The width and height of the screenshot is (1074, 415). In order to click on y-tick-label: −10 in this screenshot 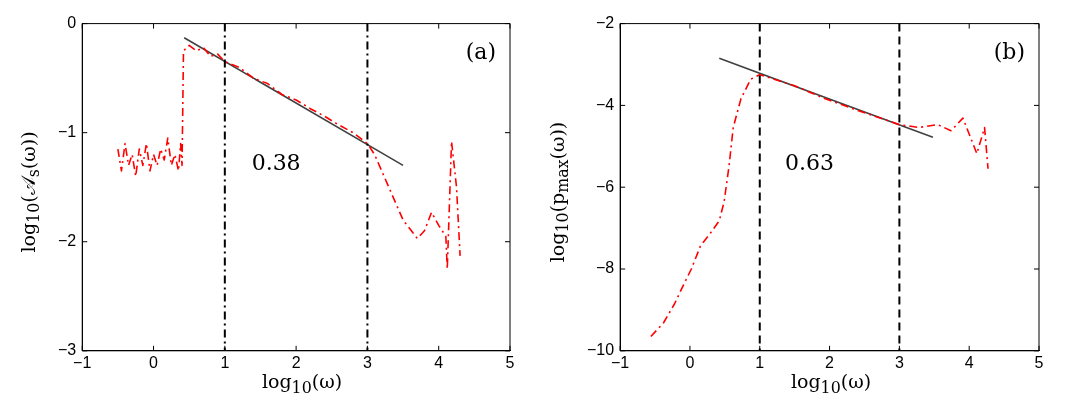, I will do `click(601, 350)`.